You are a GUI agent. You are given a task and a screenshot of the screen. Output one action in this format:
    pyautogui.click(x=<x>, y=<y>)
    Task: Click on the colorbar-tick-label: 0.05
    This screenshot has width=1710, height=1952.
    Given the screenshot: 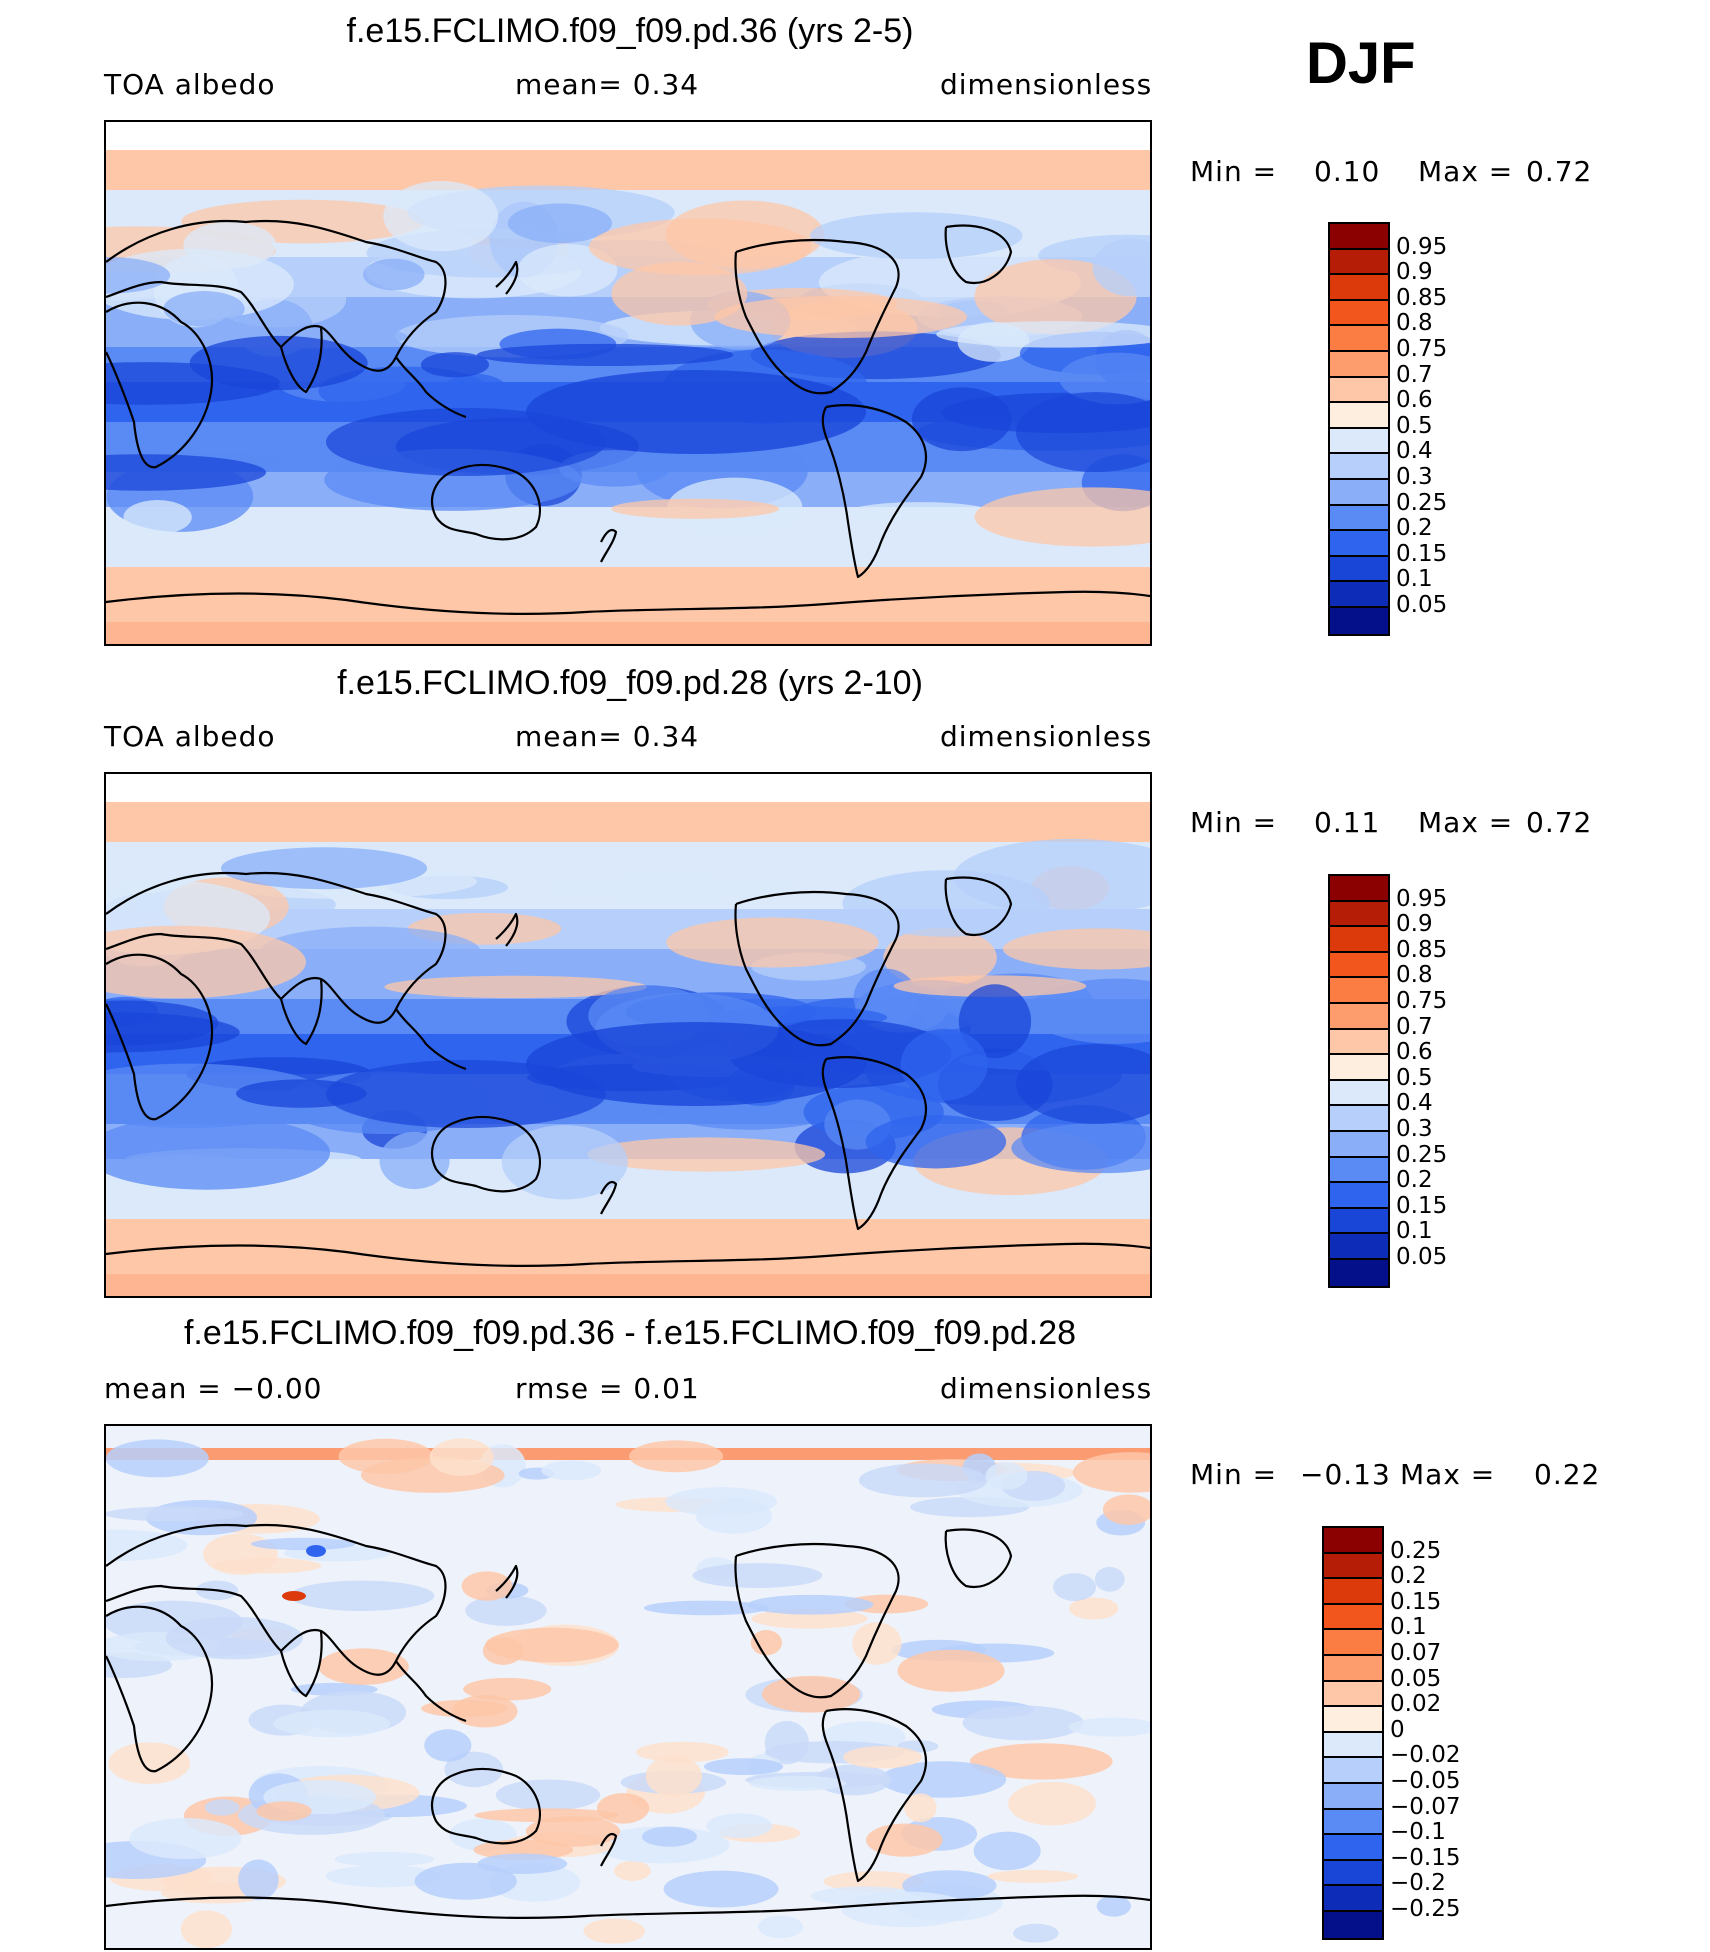 What is the action you would take?
    pyautogui.click(x=1422, y=1257)
    